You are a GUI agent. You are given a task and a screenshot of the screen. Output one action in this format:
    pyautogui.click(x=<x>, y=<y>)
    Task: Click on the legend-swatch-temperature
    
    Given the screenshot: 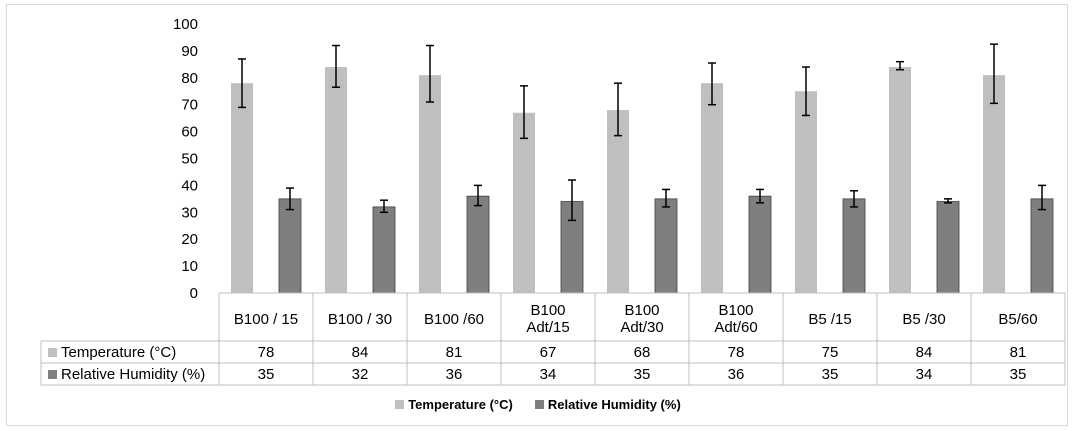 What is the action you would take?
    pyautogui.click(x=400, y=404)
    